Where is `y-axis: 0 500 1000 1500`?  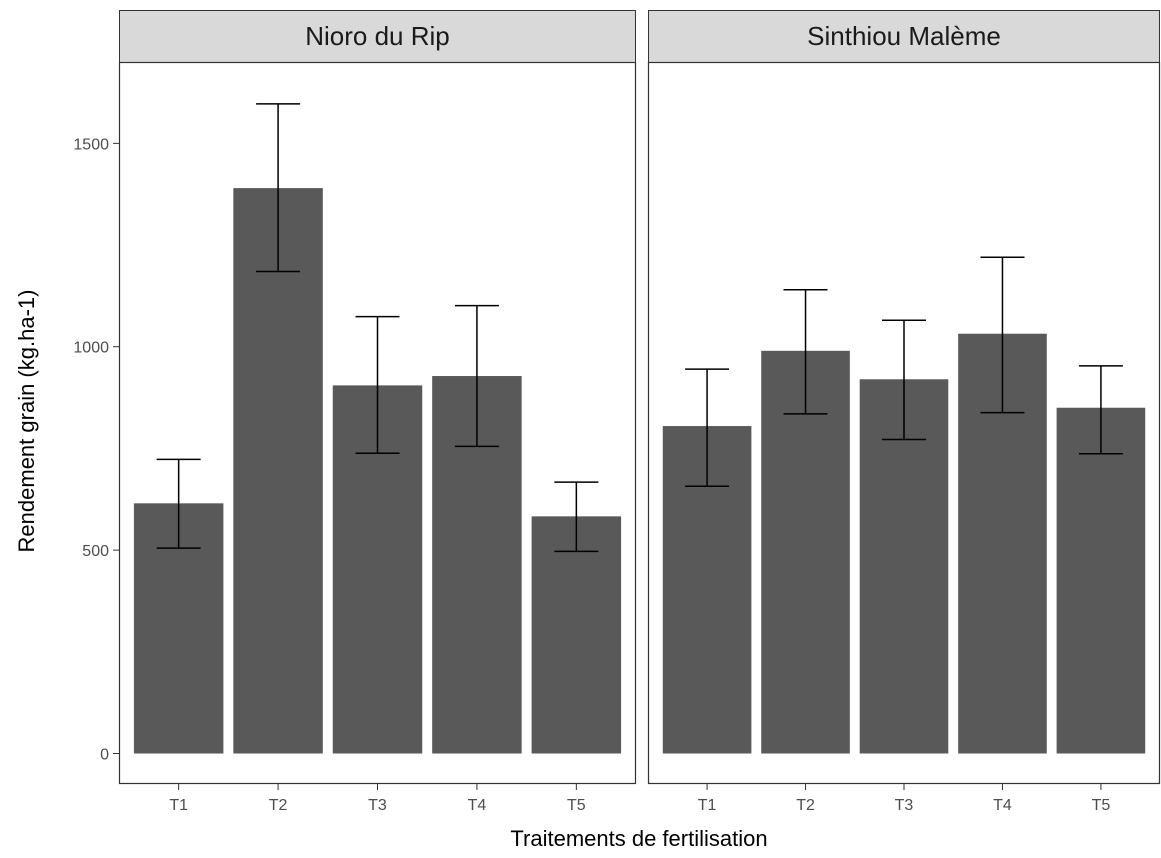 y-axis: 0 500 1000 1500 is located at coordinates (96, 449).